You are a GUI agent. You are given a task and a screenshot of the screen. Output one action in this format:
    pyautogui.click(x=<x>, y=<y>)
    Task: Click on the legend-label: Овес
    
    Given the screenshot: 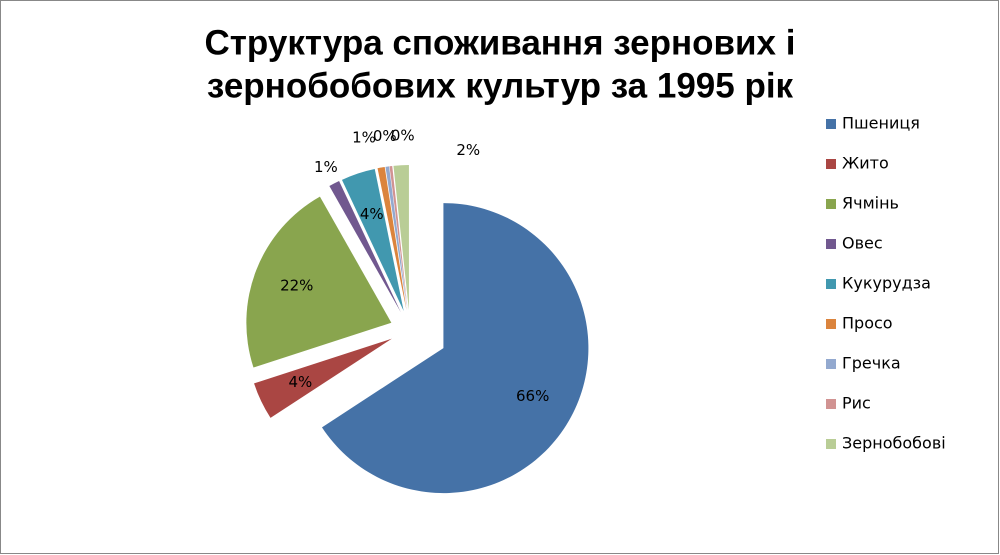 What is the action you would take?
    pyautogui.click(x=862, y=243)
    